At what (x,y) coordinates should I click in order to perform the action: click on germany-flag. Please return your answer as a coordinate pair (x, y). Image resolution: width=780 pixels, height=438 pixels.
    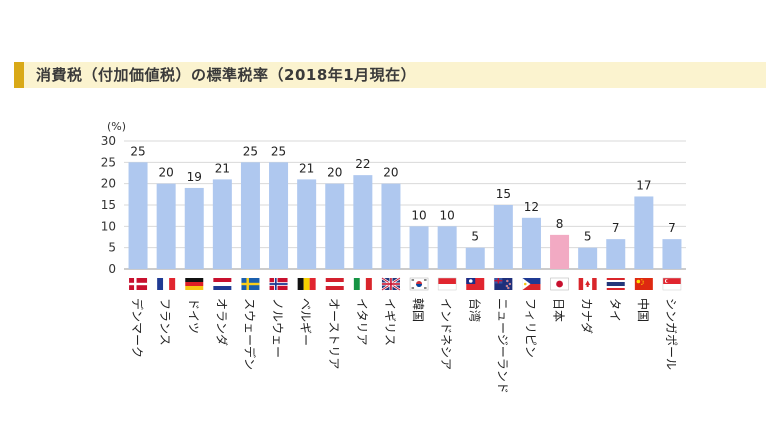
    Looking at the image, I should click on (194, 284).